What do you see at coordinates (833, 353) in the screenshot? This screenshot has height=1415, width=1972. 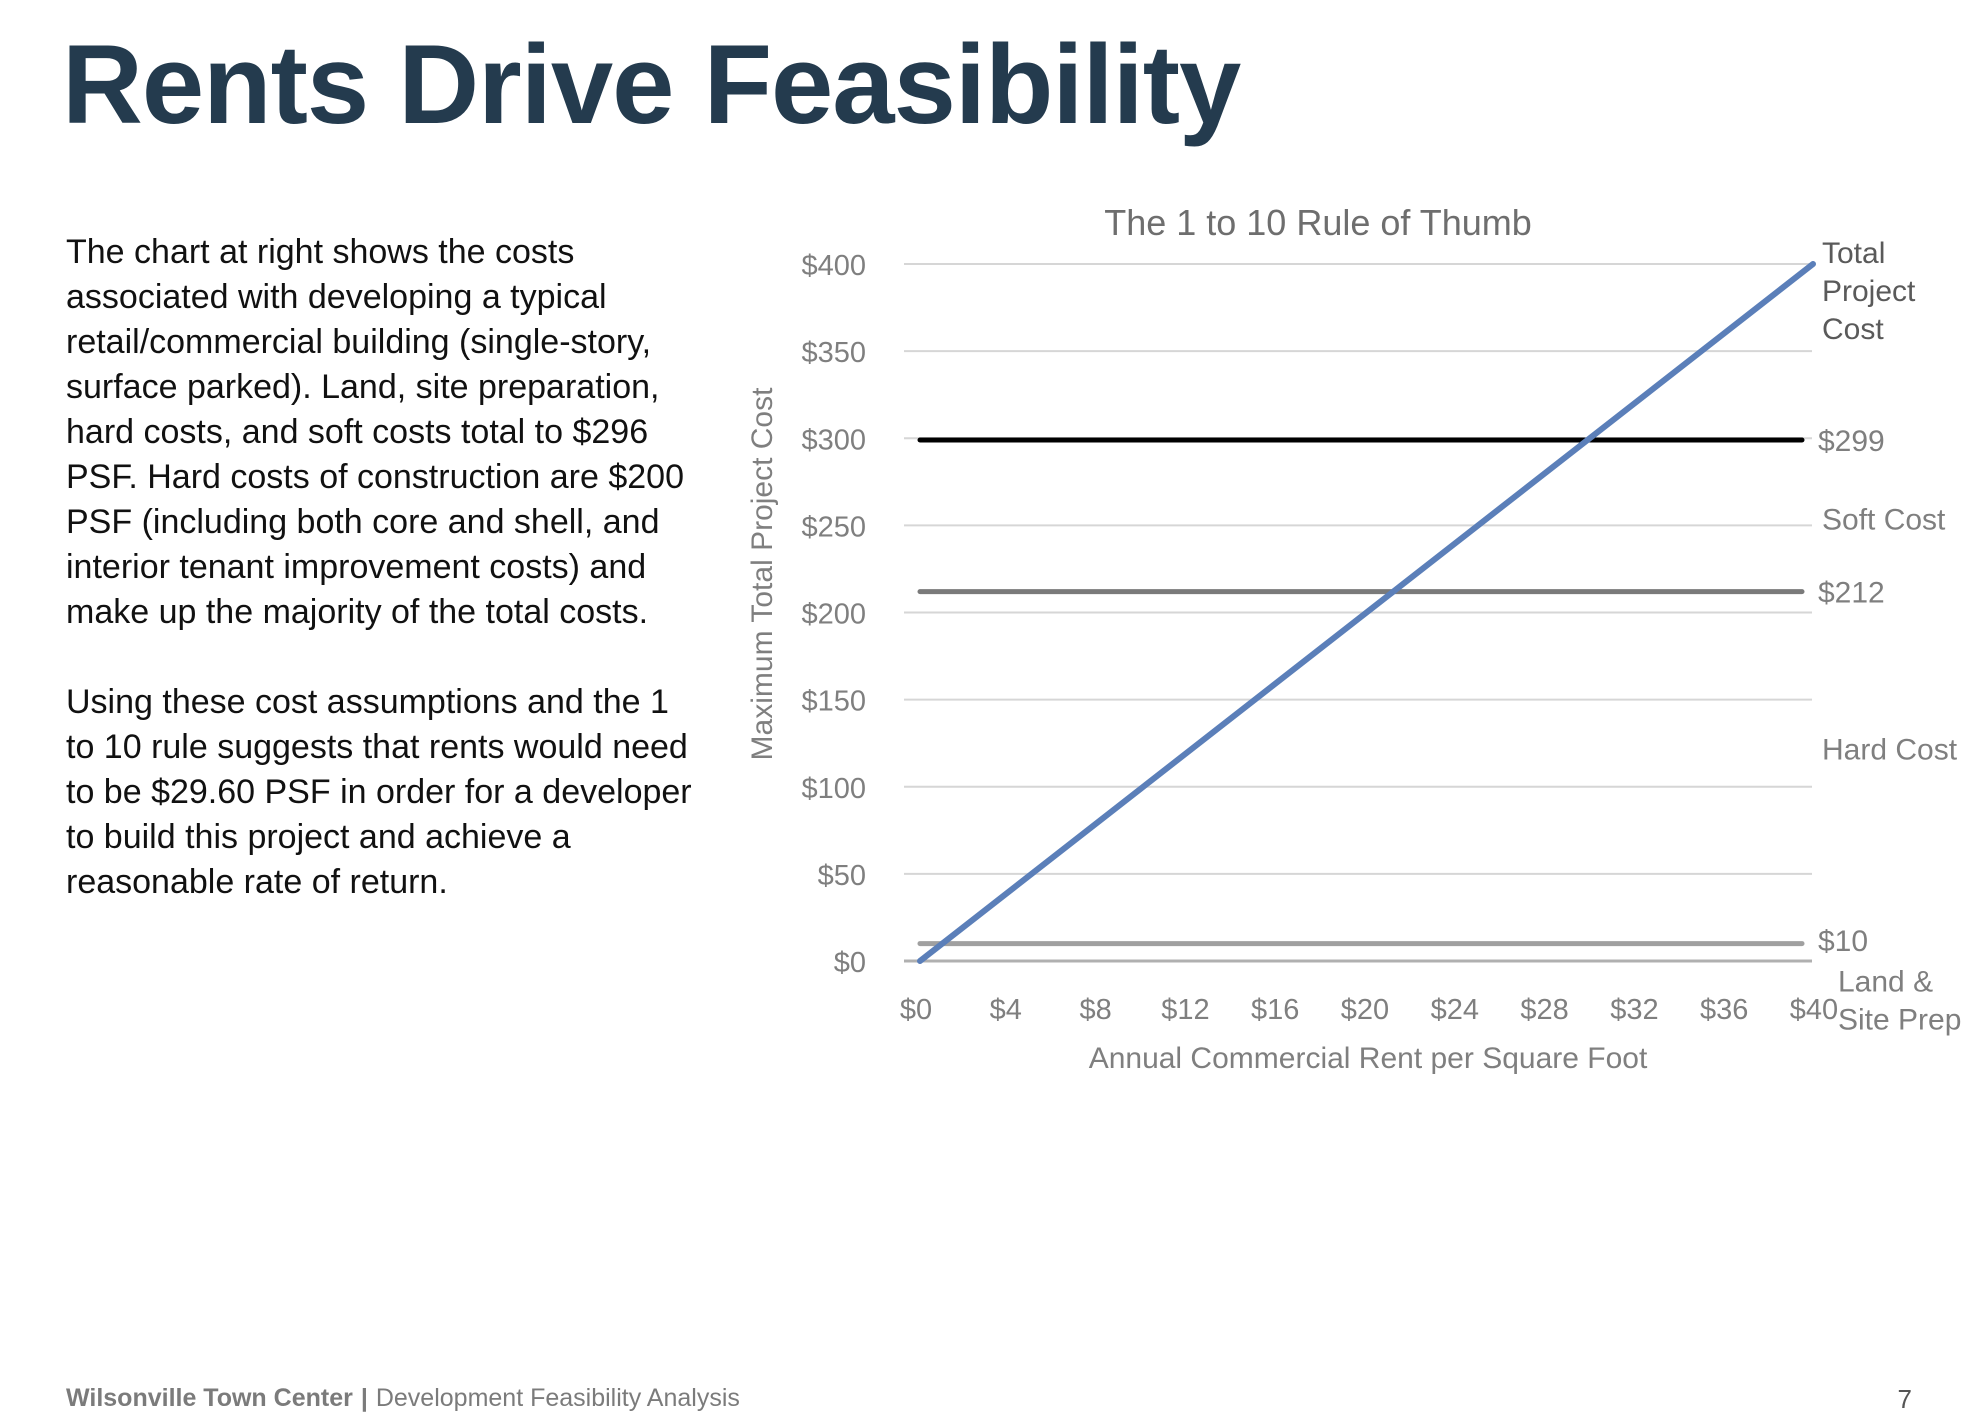 I see `y-tick-label: $350` at bounding box center [833, 353].